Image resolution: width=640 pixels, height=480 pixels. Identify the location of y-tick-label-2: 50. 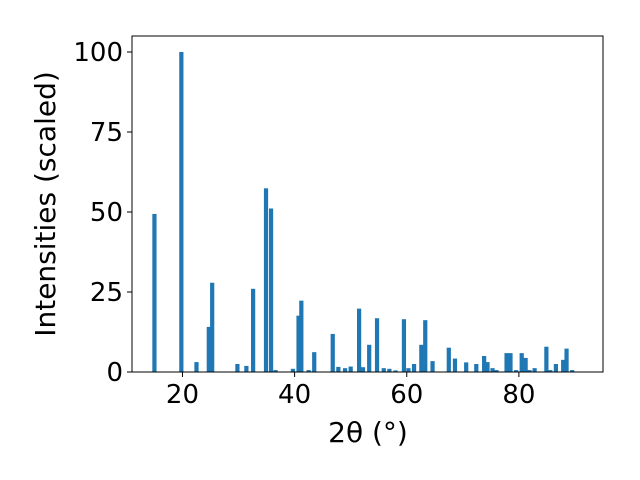
(106, 213).